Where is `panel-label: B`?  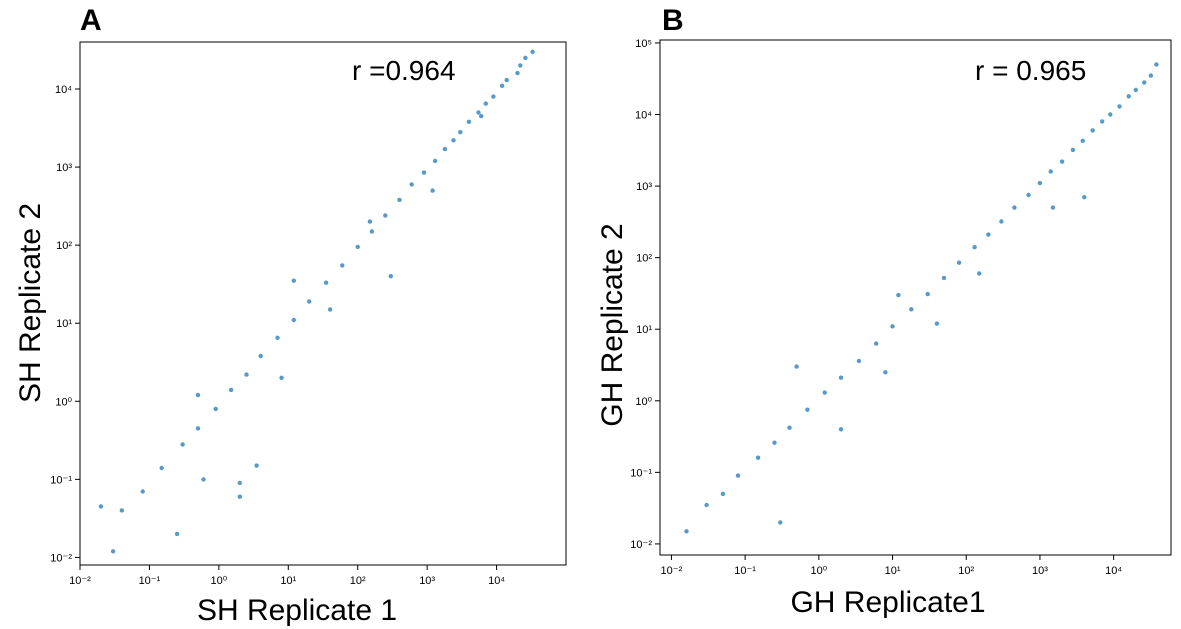
panel-label: B is located at coordinates (673, 20).